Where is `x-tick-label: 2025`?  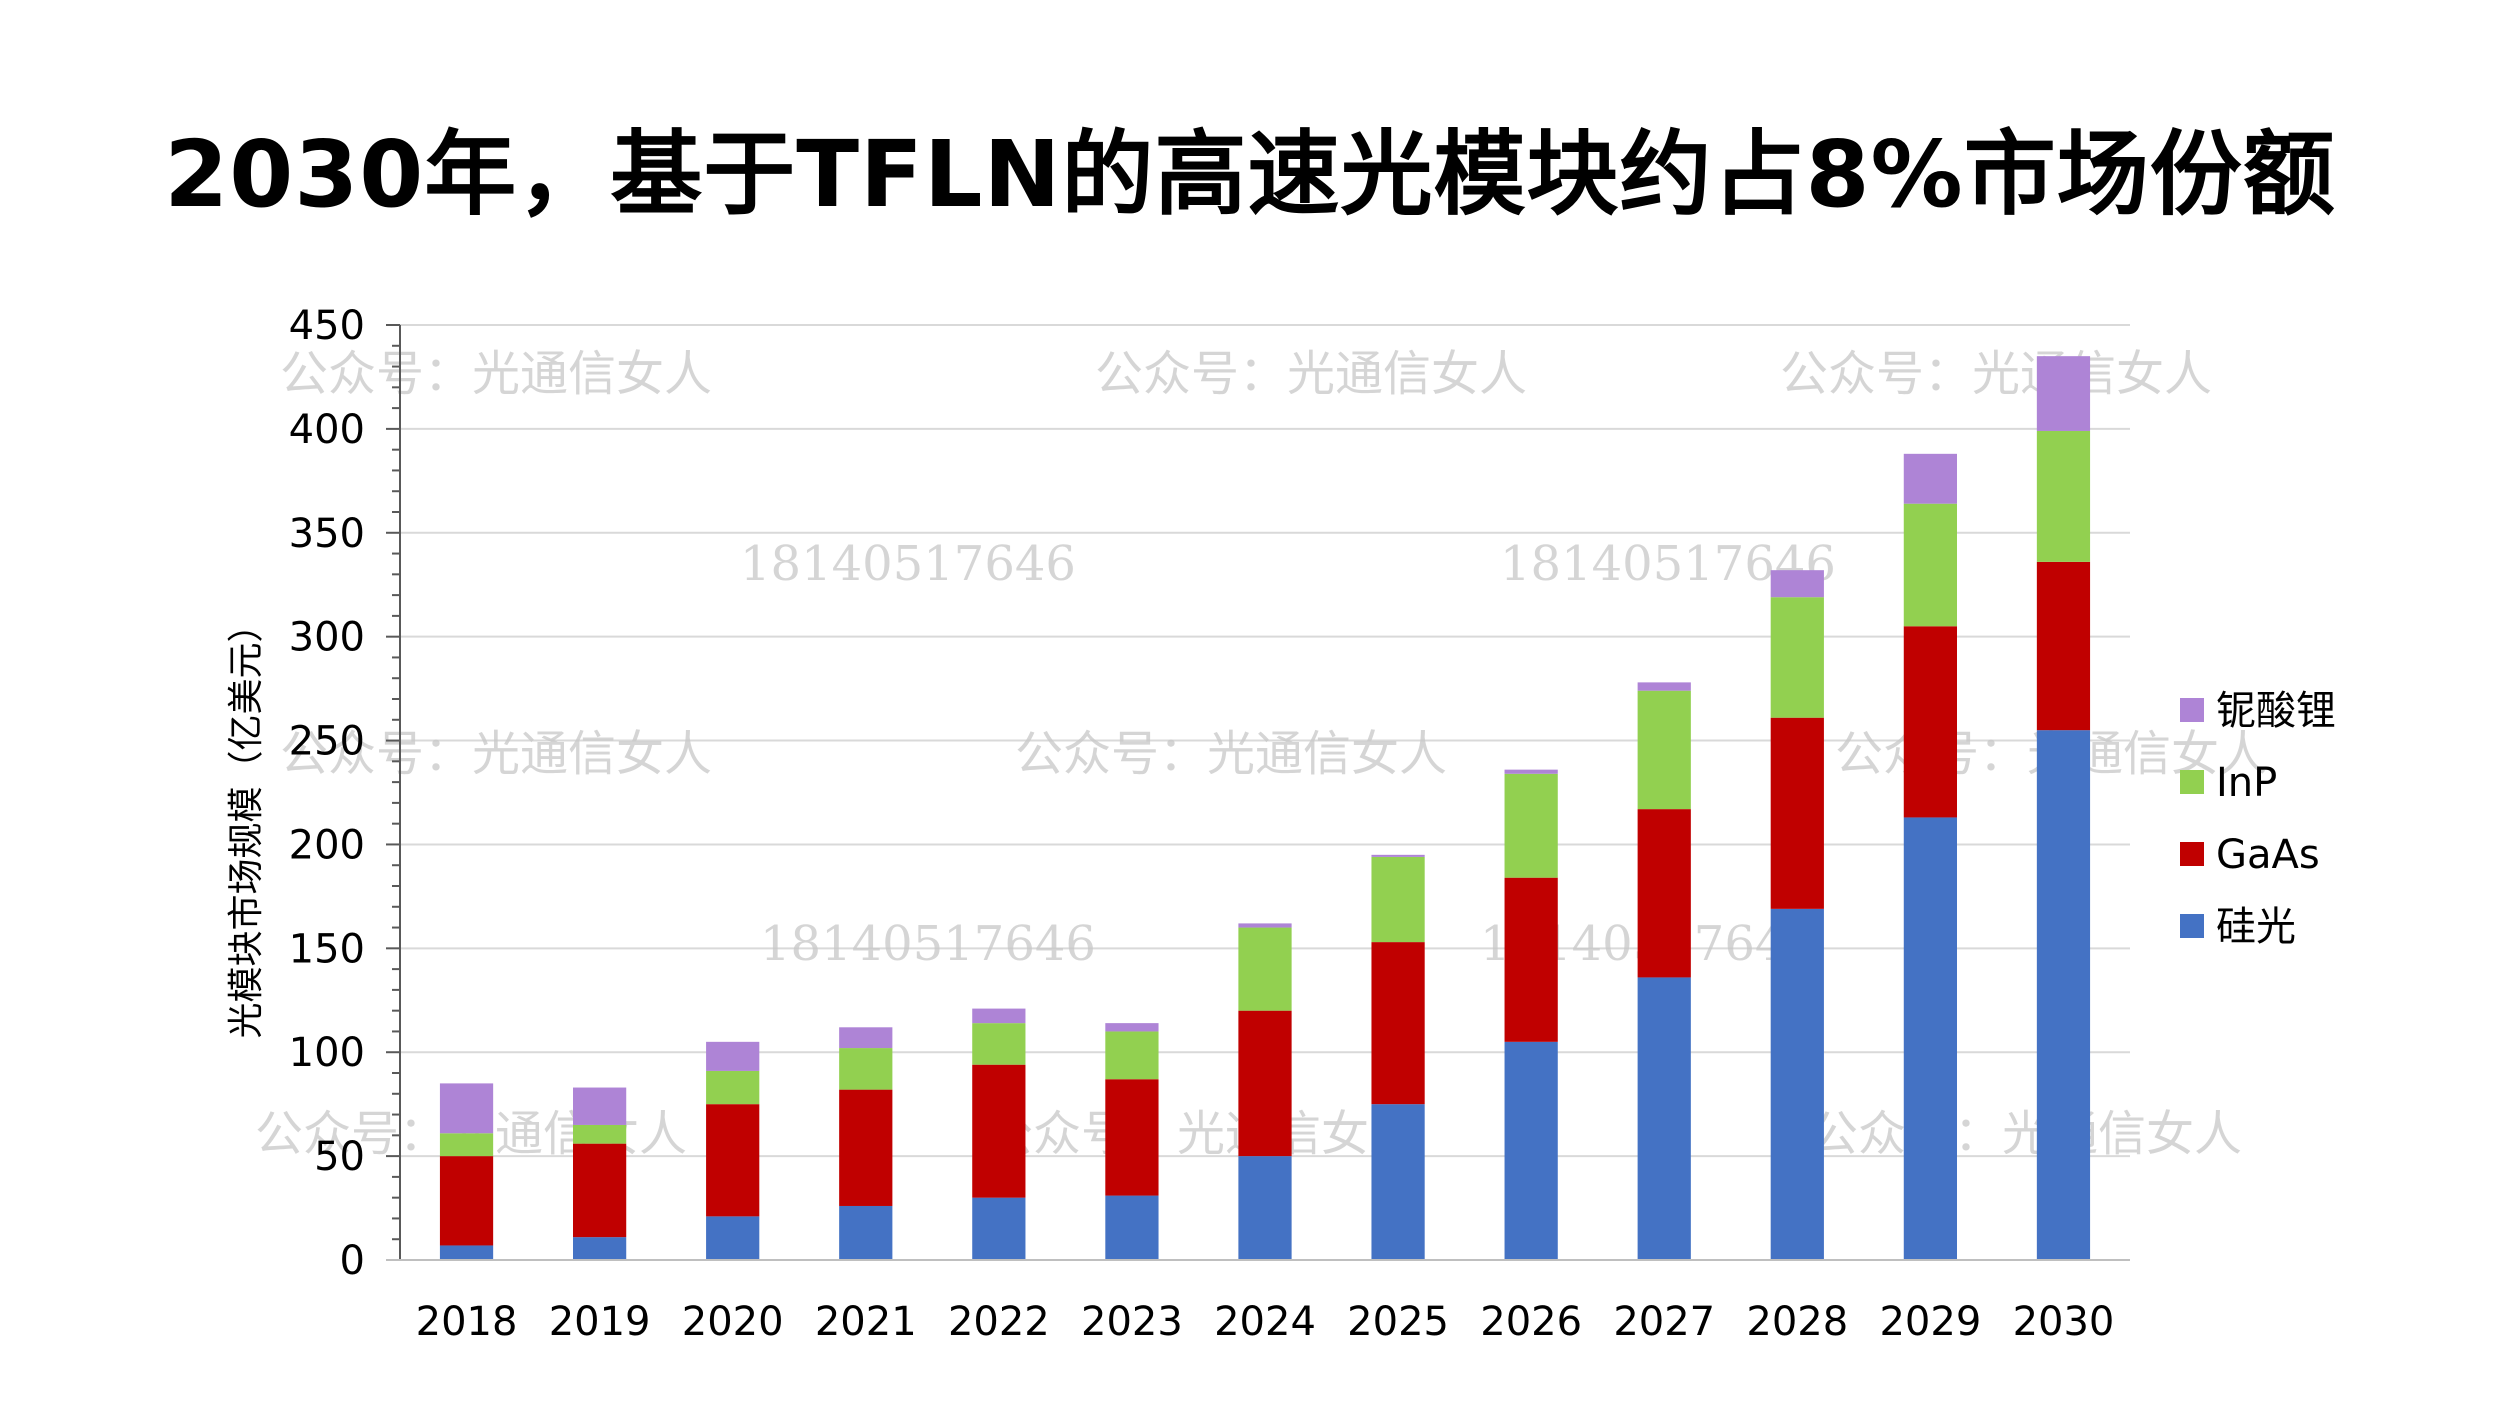 x-tick-label: 2025 is located at coordinates (1398, 1322).